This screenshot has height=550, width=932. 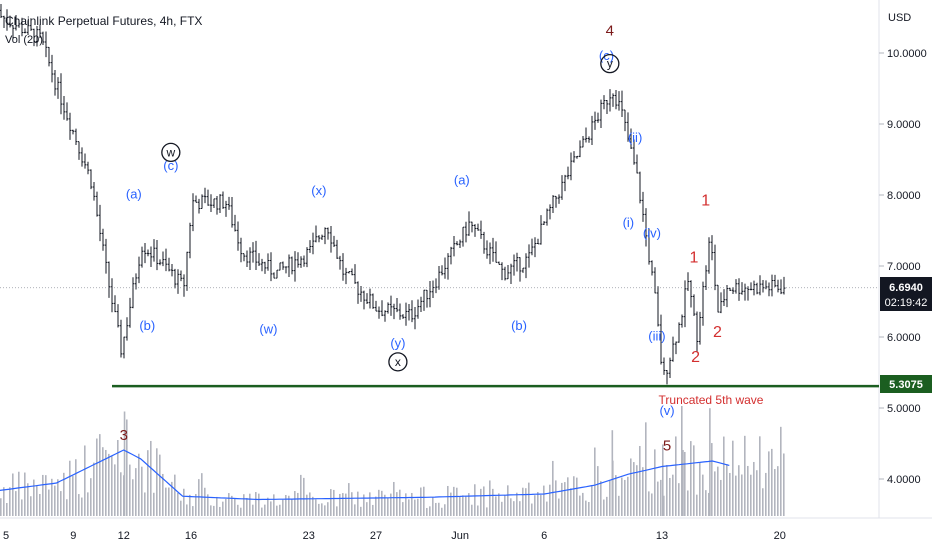 What do you see at coordinates (462, 179) in the screenshot?
I see `wave-label: (a)` at bounding box center [462, 179].